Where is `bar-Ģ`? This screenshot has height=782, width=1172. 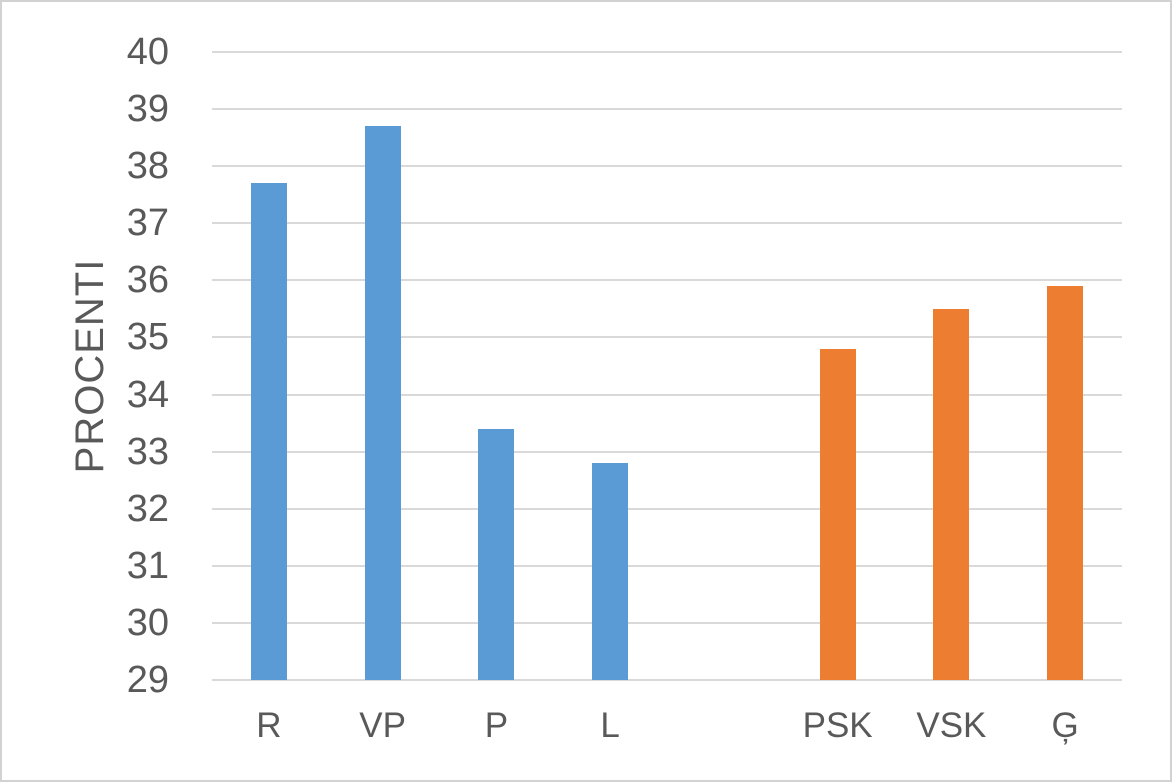
bar-Ģ is located at coordinates (1065, 483).